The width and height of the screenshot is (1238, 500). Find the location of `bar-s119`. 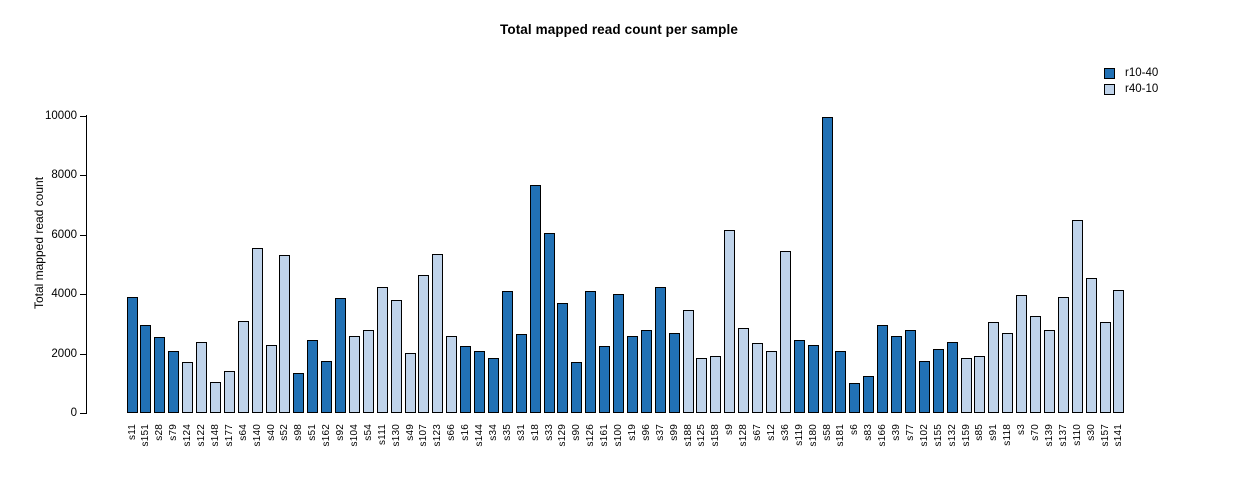

bar-s119 is located at coordinates (799, 376).